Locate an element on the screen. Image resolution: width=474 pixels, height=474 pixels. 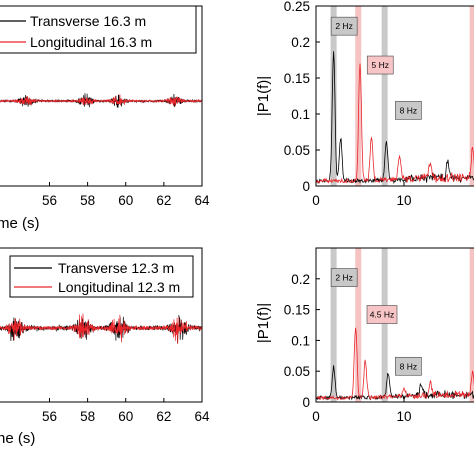
time-top-legend-box is located at coordinates (98, 29).